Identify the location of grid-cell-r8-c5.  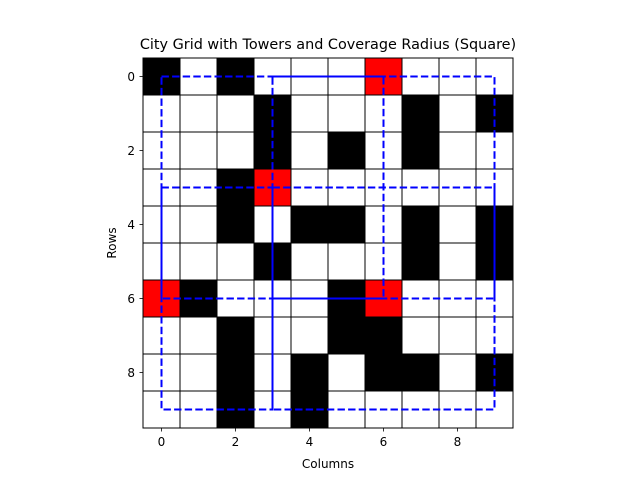
(346, 372).